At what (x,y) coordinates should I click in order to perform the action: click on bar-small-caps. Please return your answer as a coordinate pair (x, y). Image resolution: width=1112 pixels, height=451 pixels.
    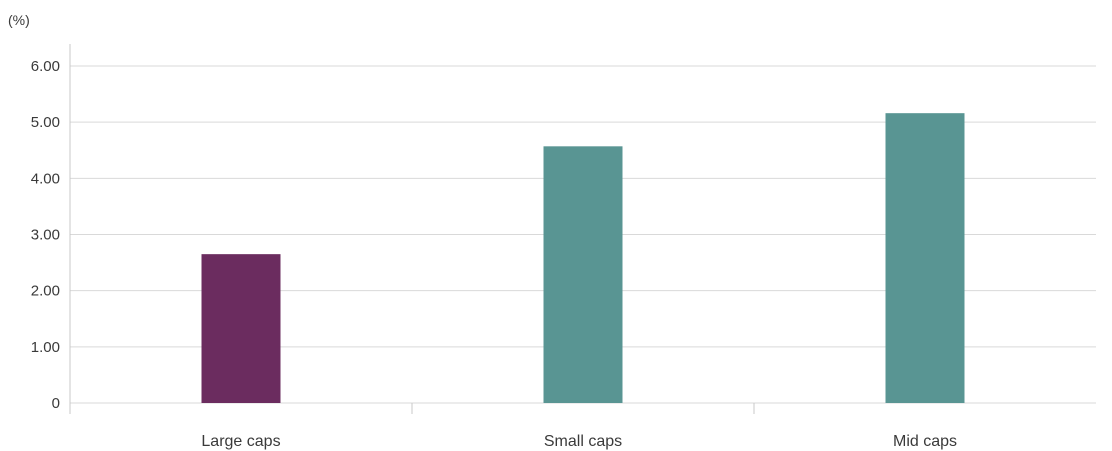
    Looking at the image, I should click on (583, 274).